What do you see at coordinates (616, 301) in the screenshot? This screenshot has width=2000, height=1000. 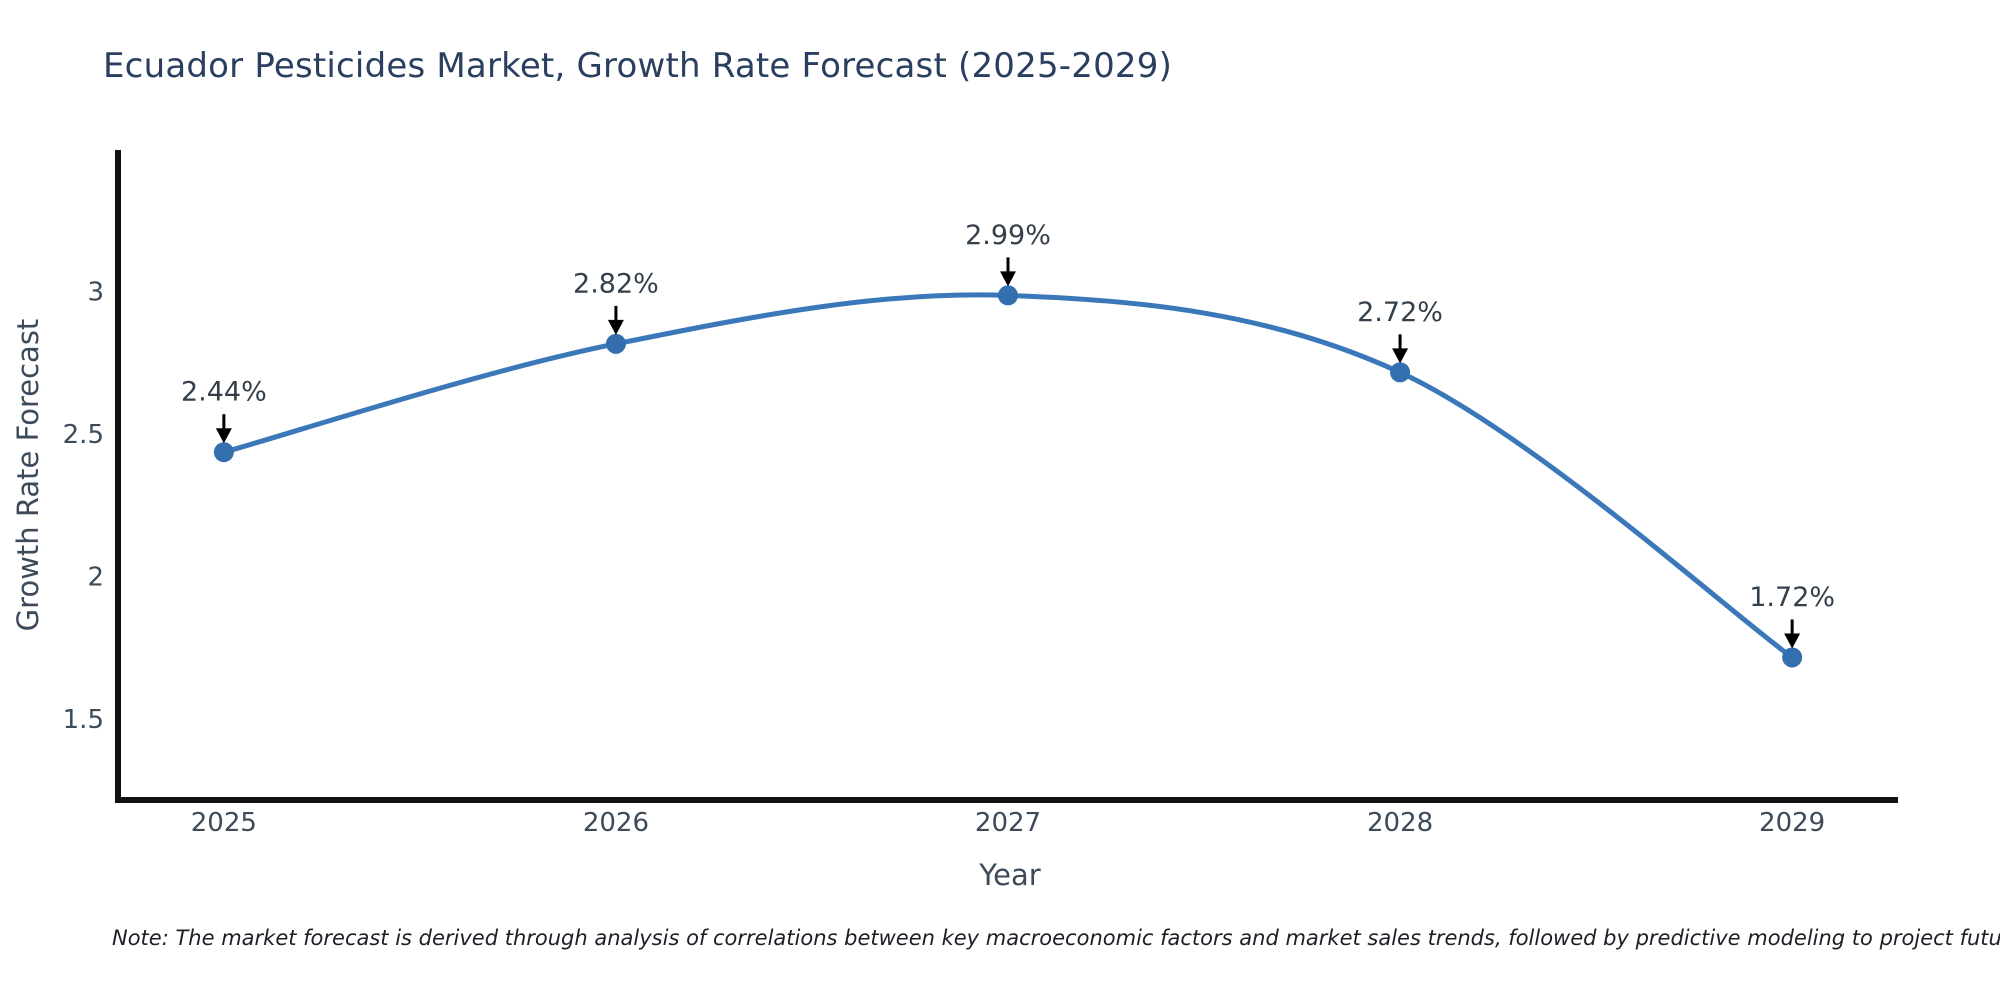 I see `annotation: 2.82%` at bounding box center [616, 301].